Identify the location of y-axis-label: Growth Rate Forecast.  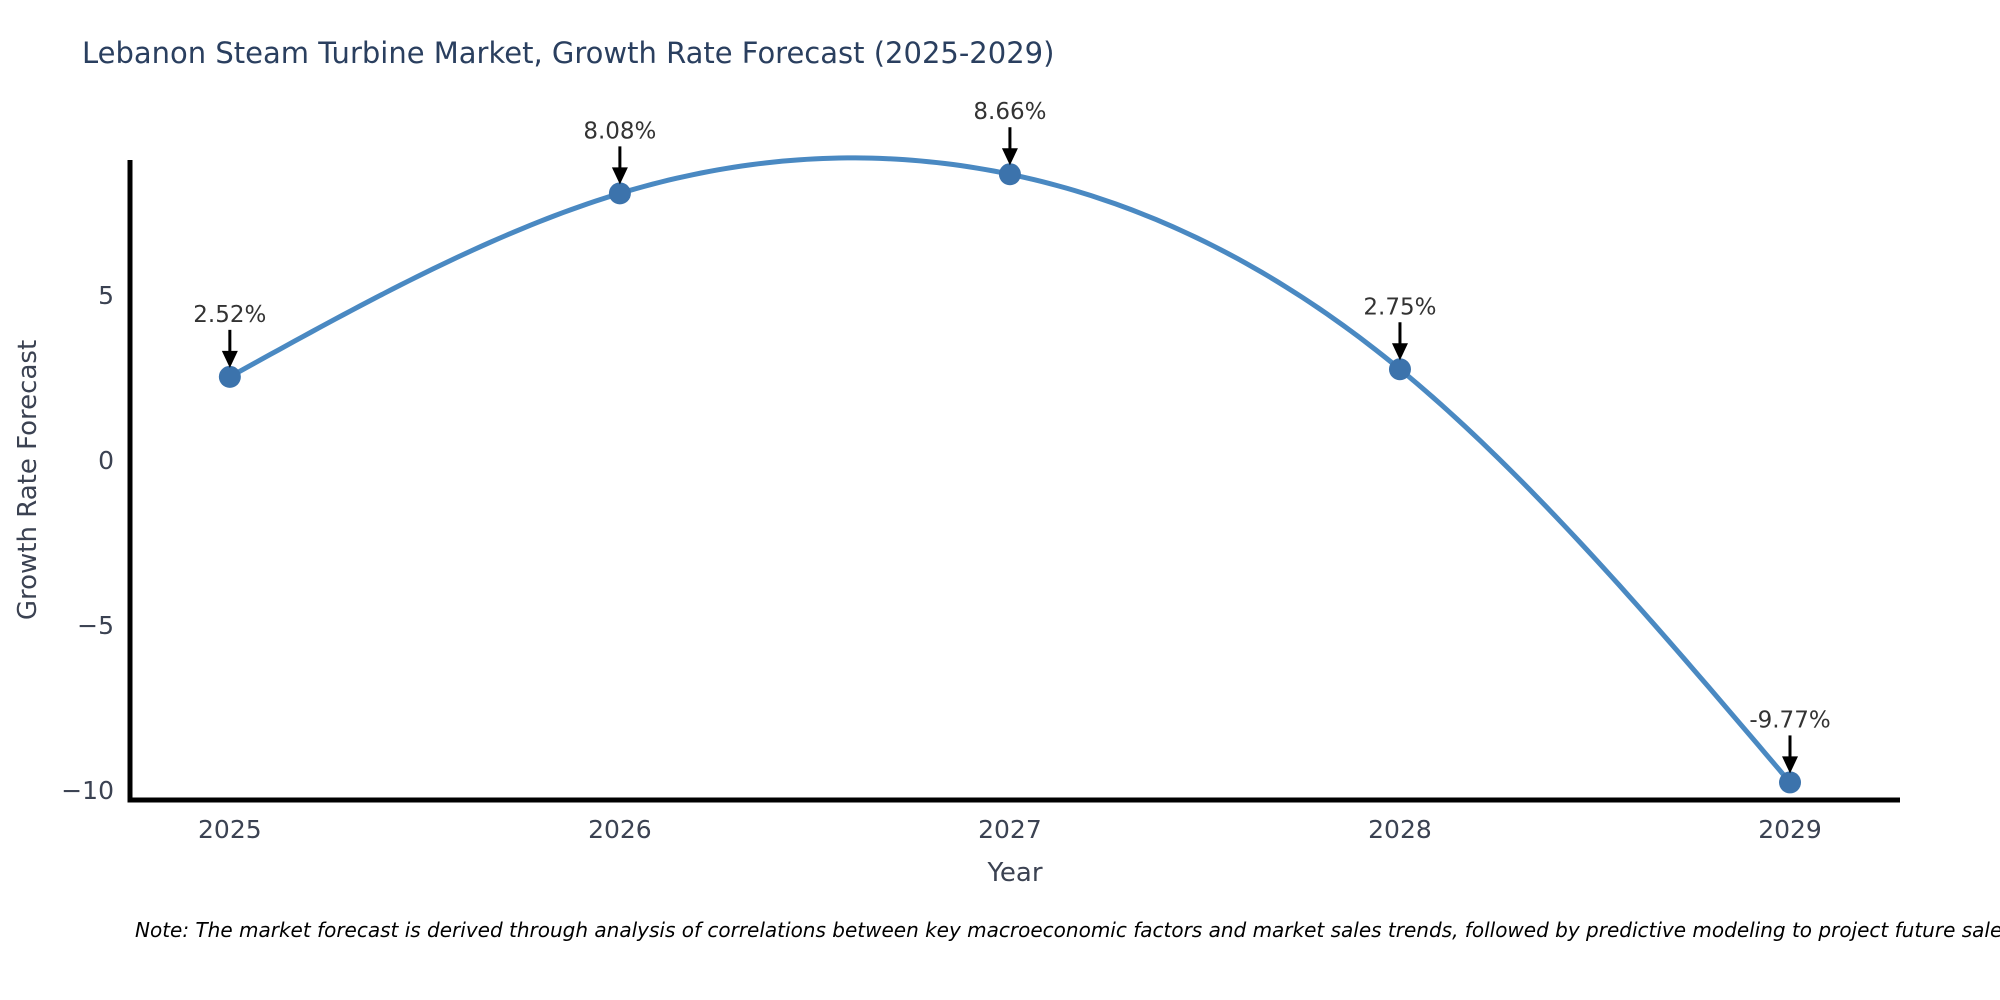
(28, 480).